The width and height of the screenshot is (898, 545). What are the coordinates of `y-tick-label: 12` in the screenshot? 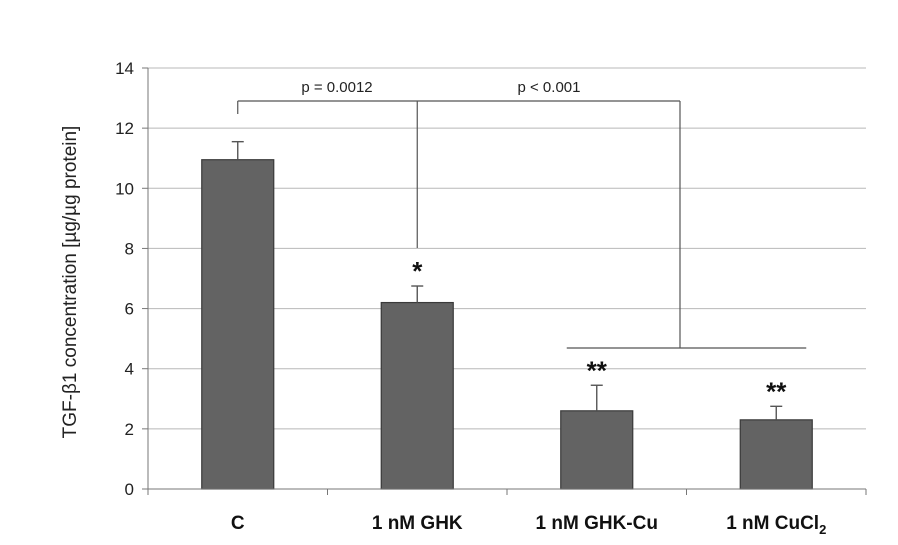 It's located at (124, 128).